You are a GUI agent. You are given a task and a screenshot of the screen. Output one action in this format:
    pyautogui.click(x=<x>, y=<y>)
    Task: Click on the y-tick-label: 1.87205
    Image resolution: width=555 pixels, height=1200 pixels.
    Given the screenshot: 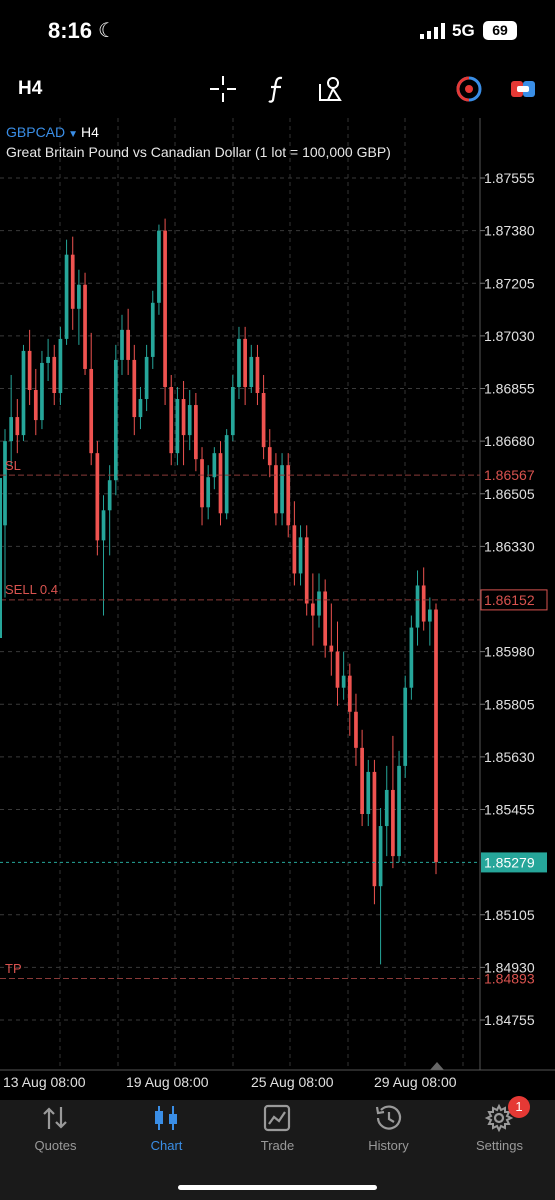 What is the action you would take?
    pyautogui.click(x=509, y=283)
    